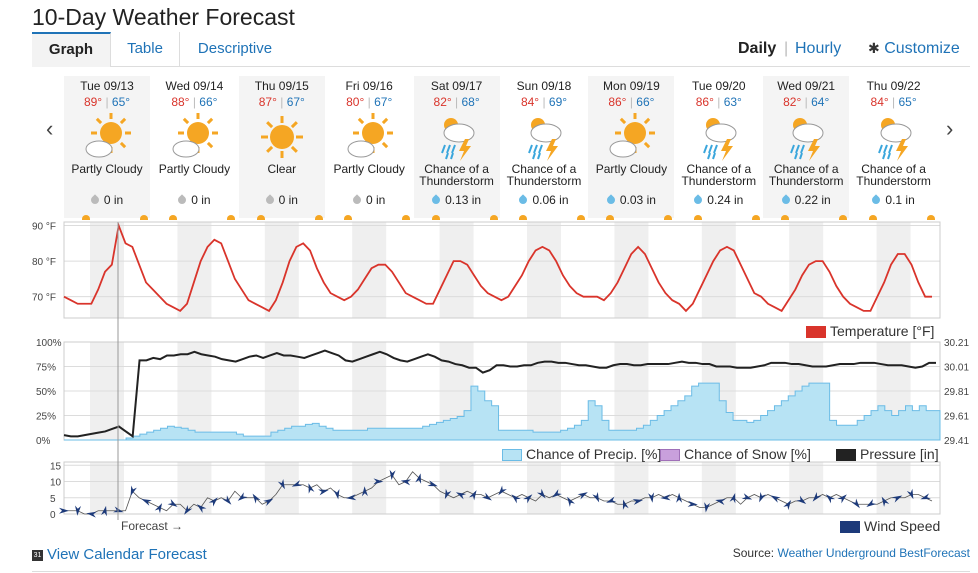  Describe the element at coordinates (631, 148) in the screenshot. I see `day-column: Mon 09/19 86° | 66° Partly Cloudy 0.03 in` at that location.